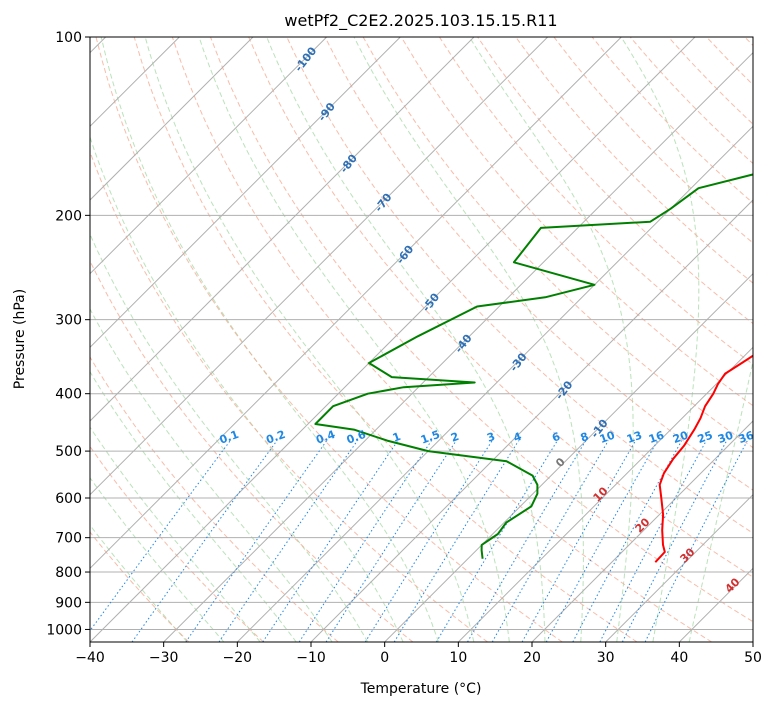 The width and height of the screenshot is (775, 708). I want to click on y-tick-label: 200, so click(68, 216).